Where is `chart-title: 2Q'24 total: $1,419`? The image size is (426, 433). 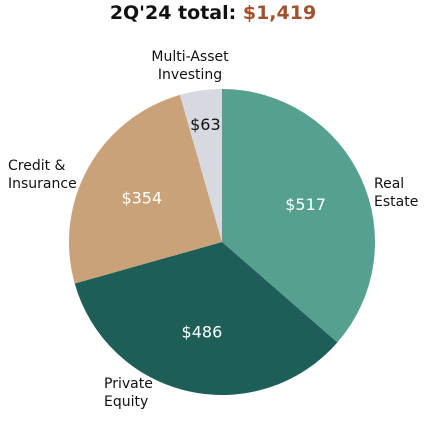
chart-title: 2Q'24 total: $1,419 is located at coordinates (213, 13).